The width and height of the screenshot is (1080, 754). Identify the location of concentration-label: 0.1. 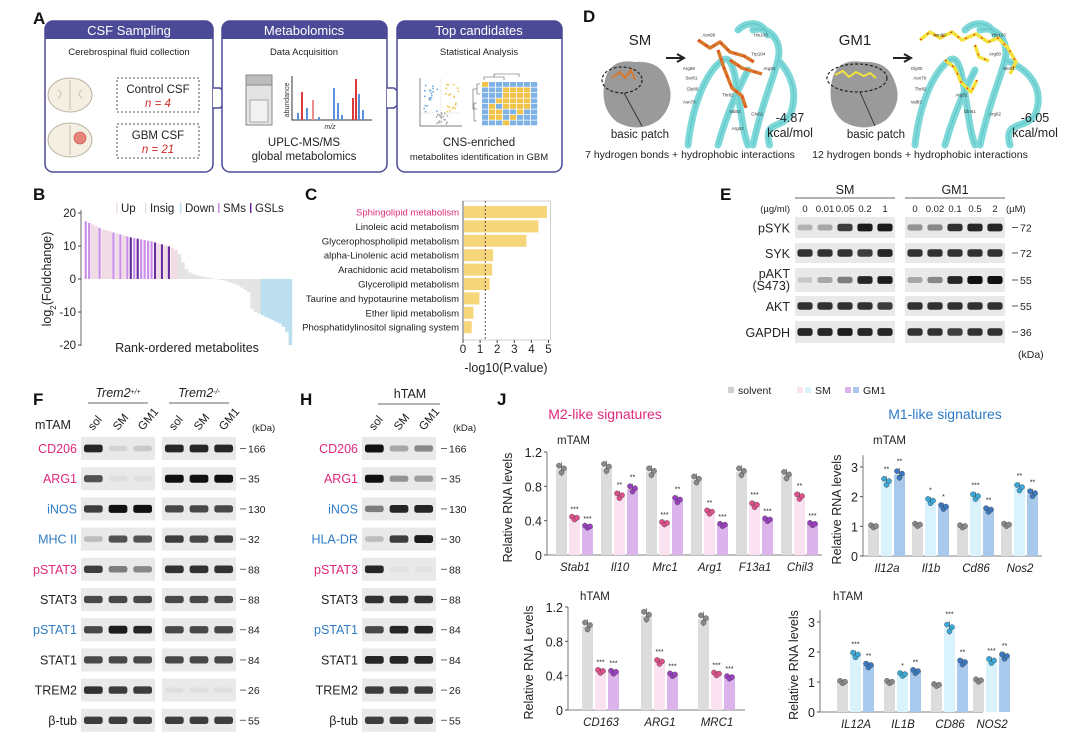
(954, 209).